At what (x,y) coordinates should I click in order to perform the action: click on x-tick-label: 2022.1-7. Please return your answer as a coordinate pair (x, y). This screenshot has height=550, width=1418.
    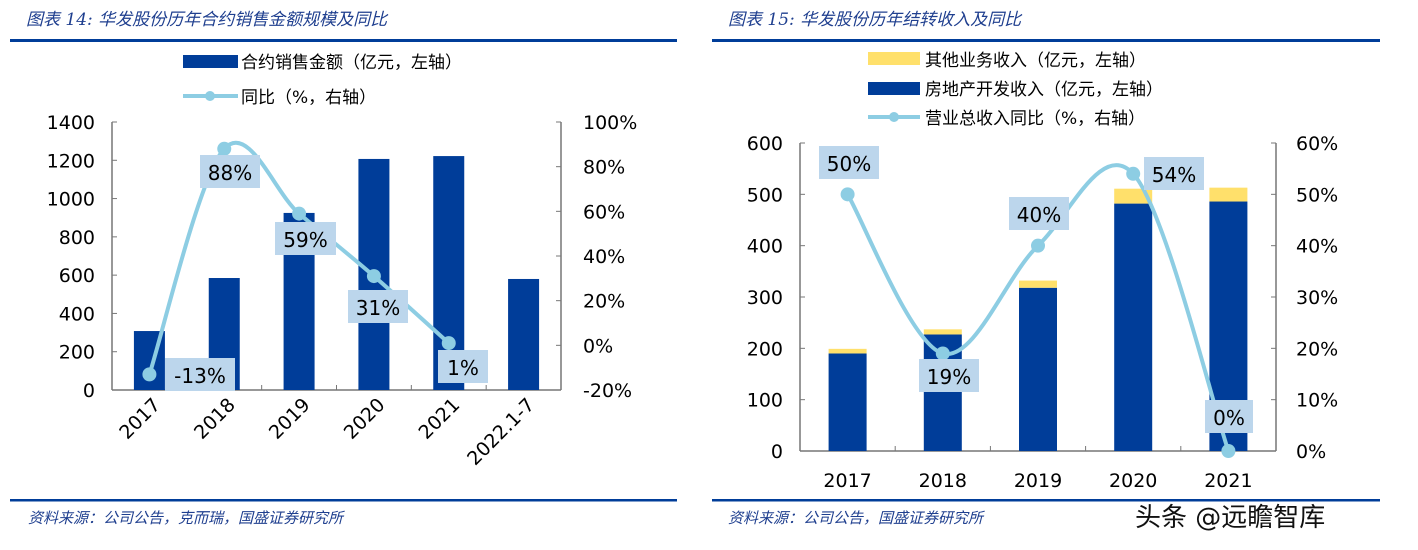
    Looking at the image, I should click on (501, 432).